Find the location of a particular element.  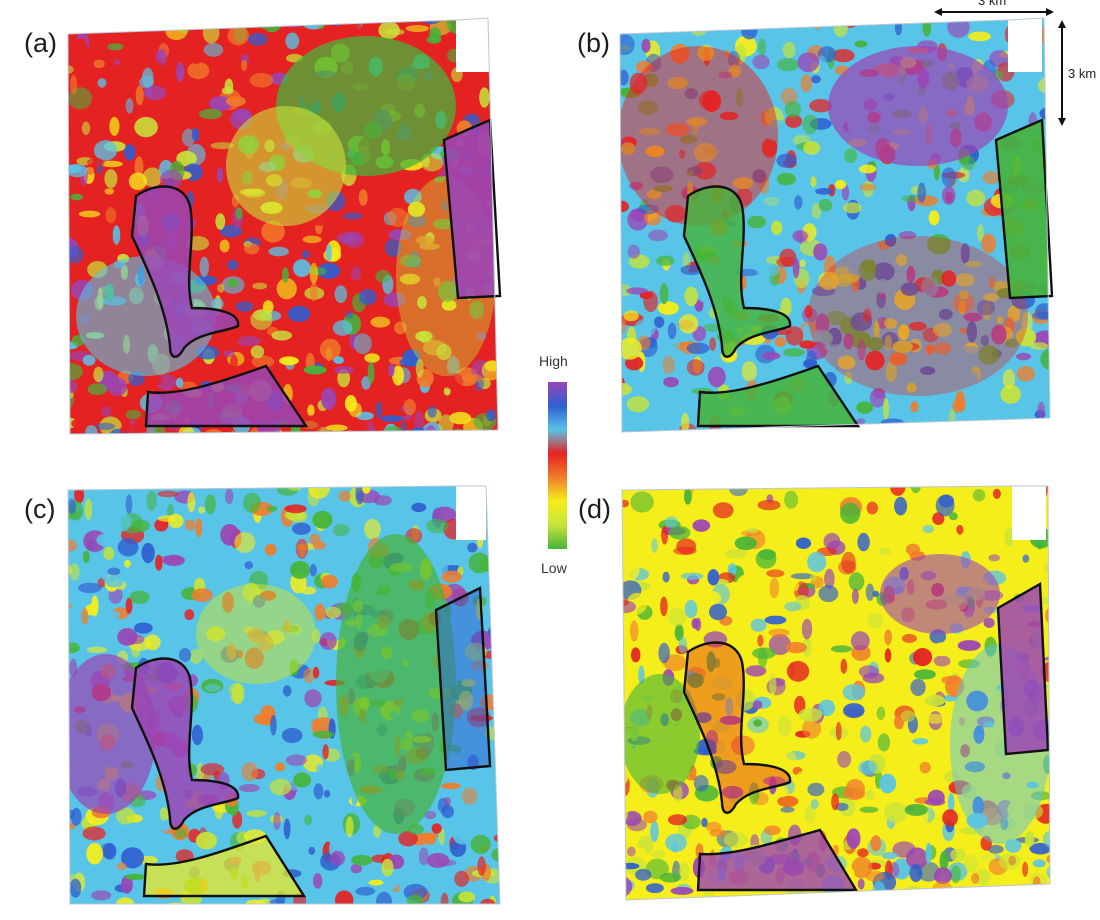

legend-high-label: High is located at coordinates (553, 361).